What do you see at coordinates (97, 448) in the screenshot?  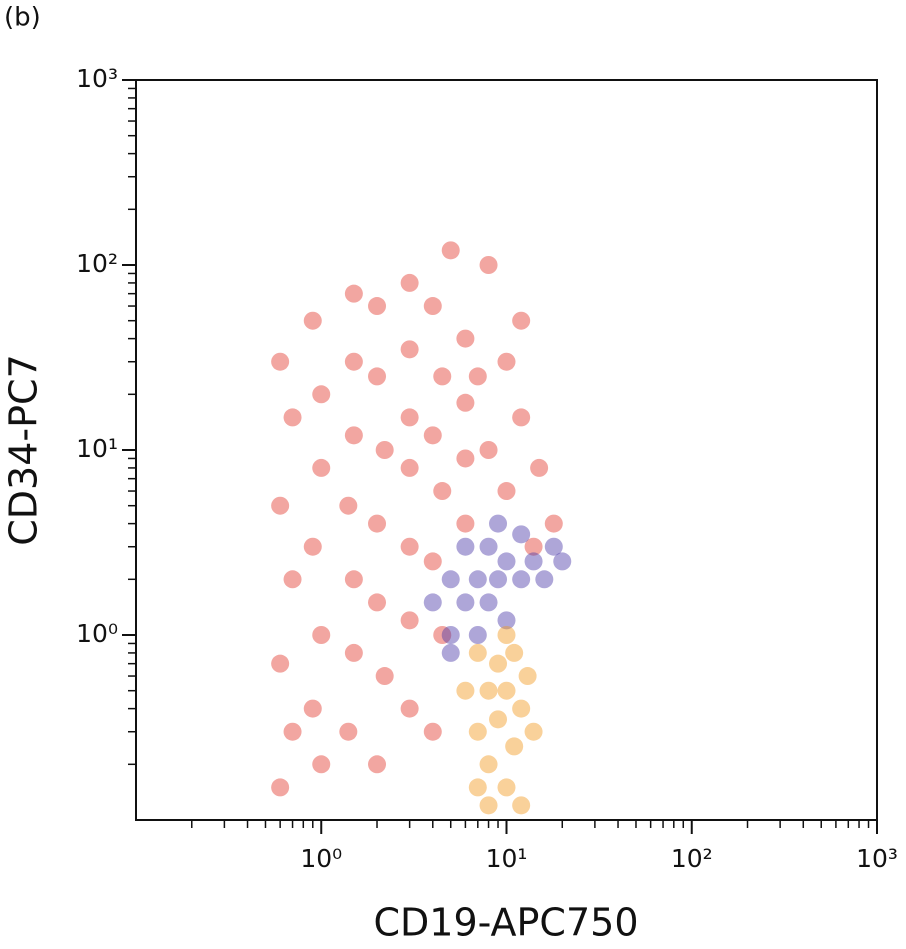 I see `y-tick-label: 10¹` at bounding box center [97, 448].